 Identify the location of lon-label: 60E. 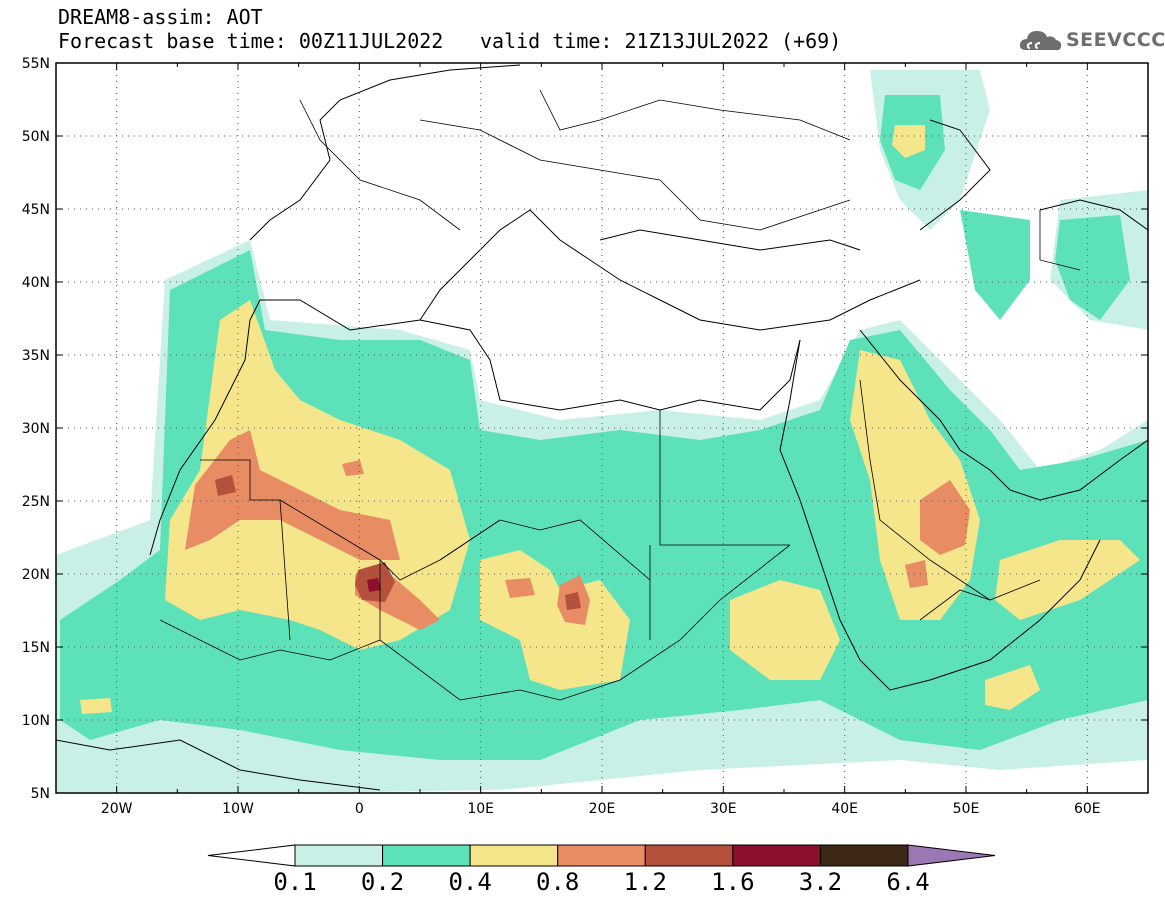
(1087, 809).